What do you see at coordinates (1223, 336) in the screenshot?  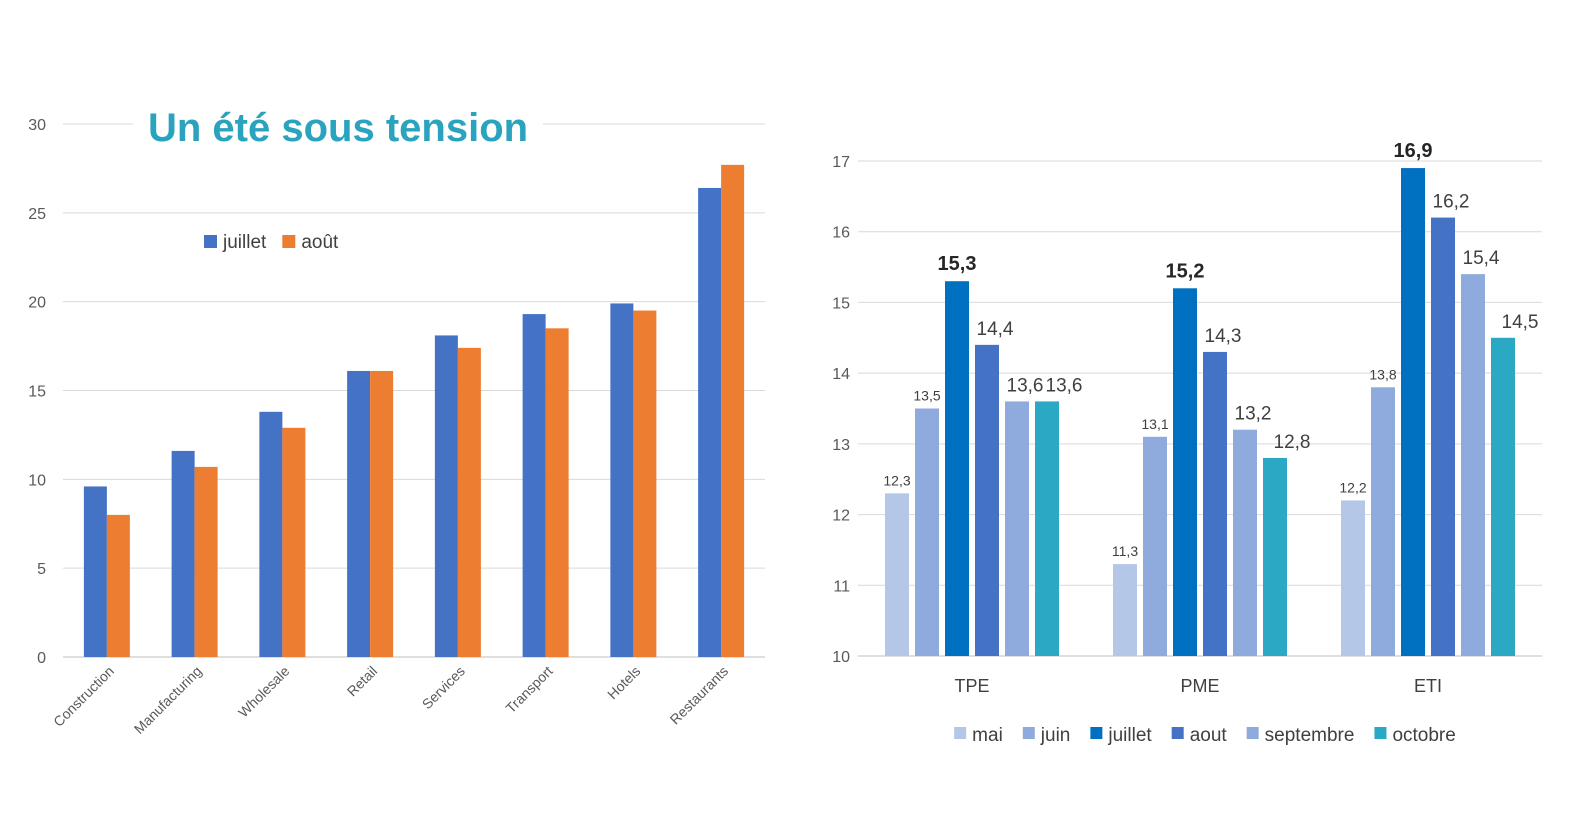 I see `data-label-aout-pme: 14,3` at bounding box center [1223, 336].